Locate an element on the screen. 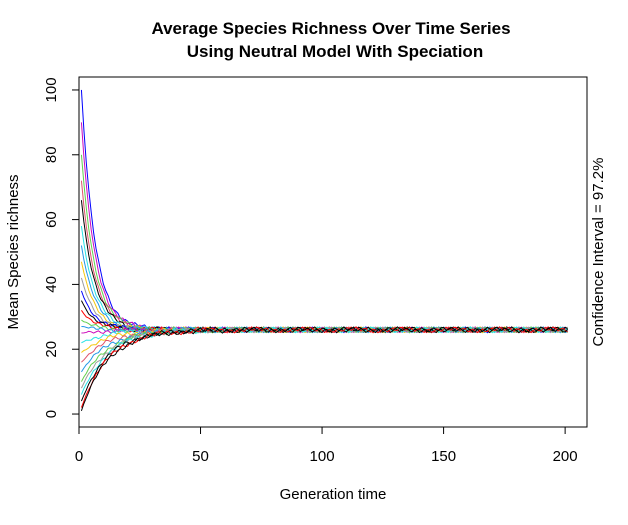 The width and height of the screenshot is (628, 525). y-tick-label: 100 is located at coordinates (51, 89).